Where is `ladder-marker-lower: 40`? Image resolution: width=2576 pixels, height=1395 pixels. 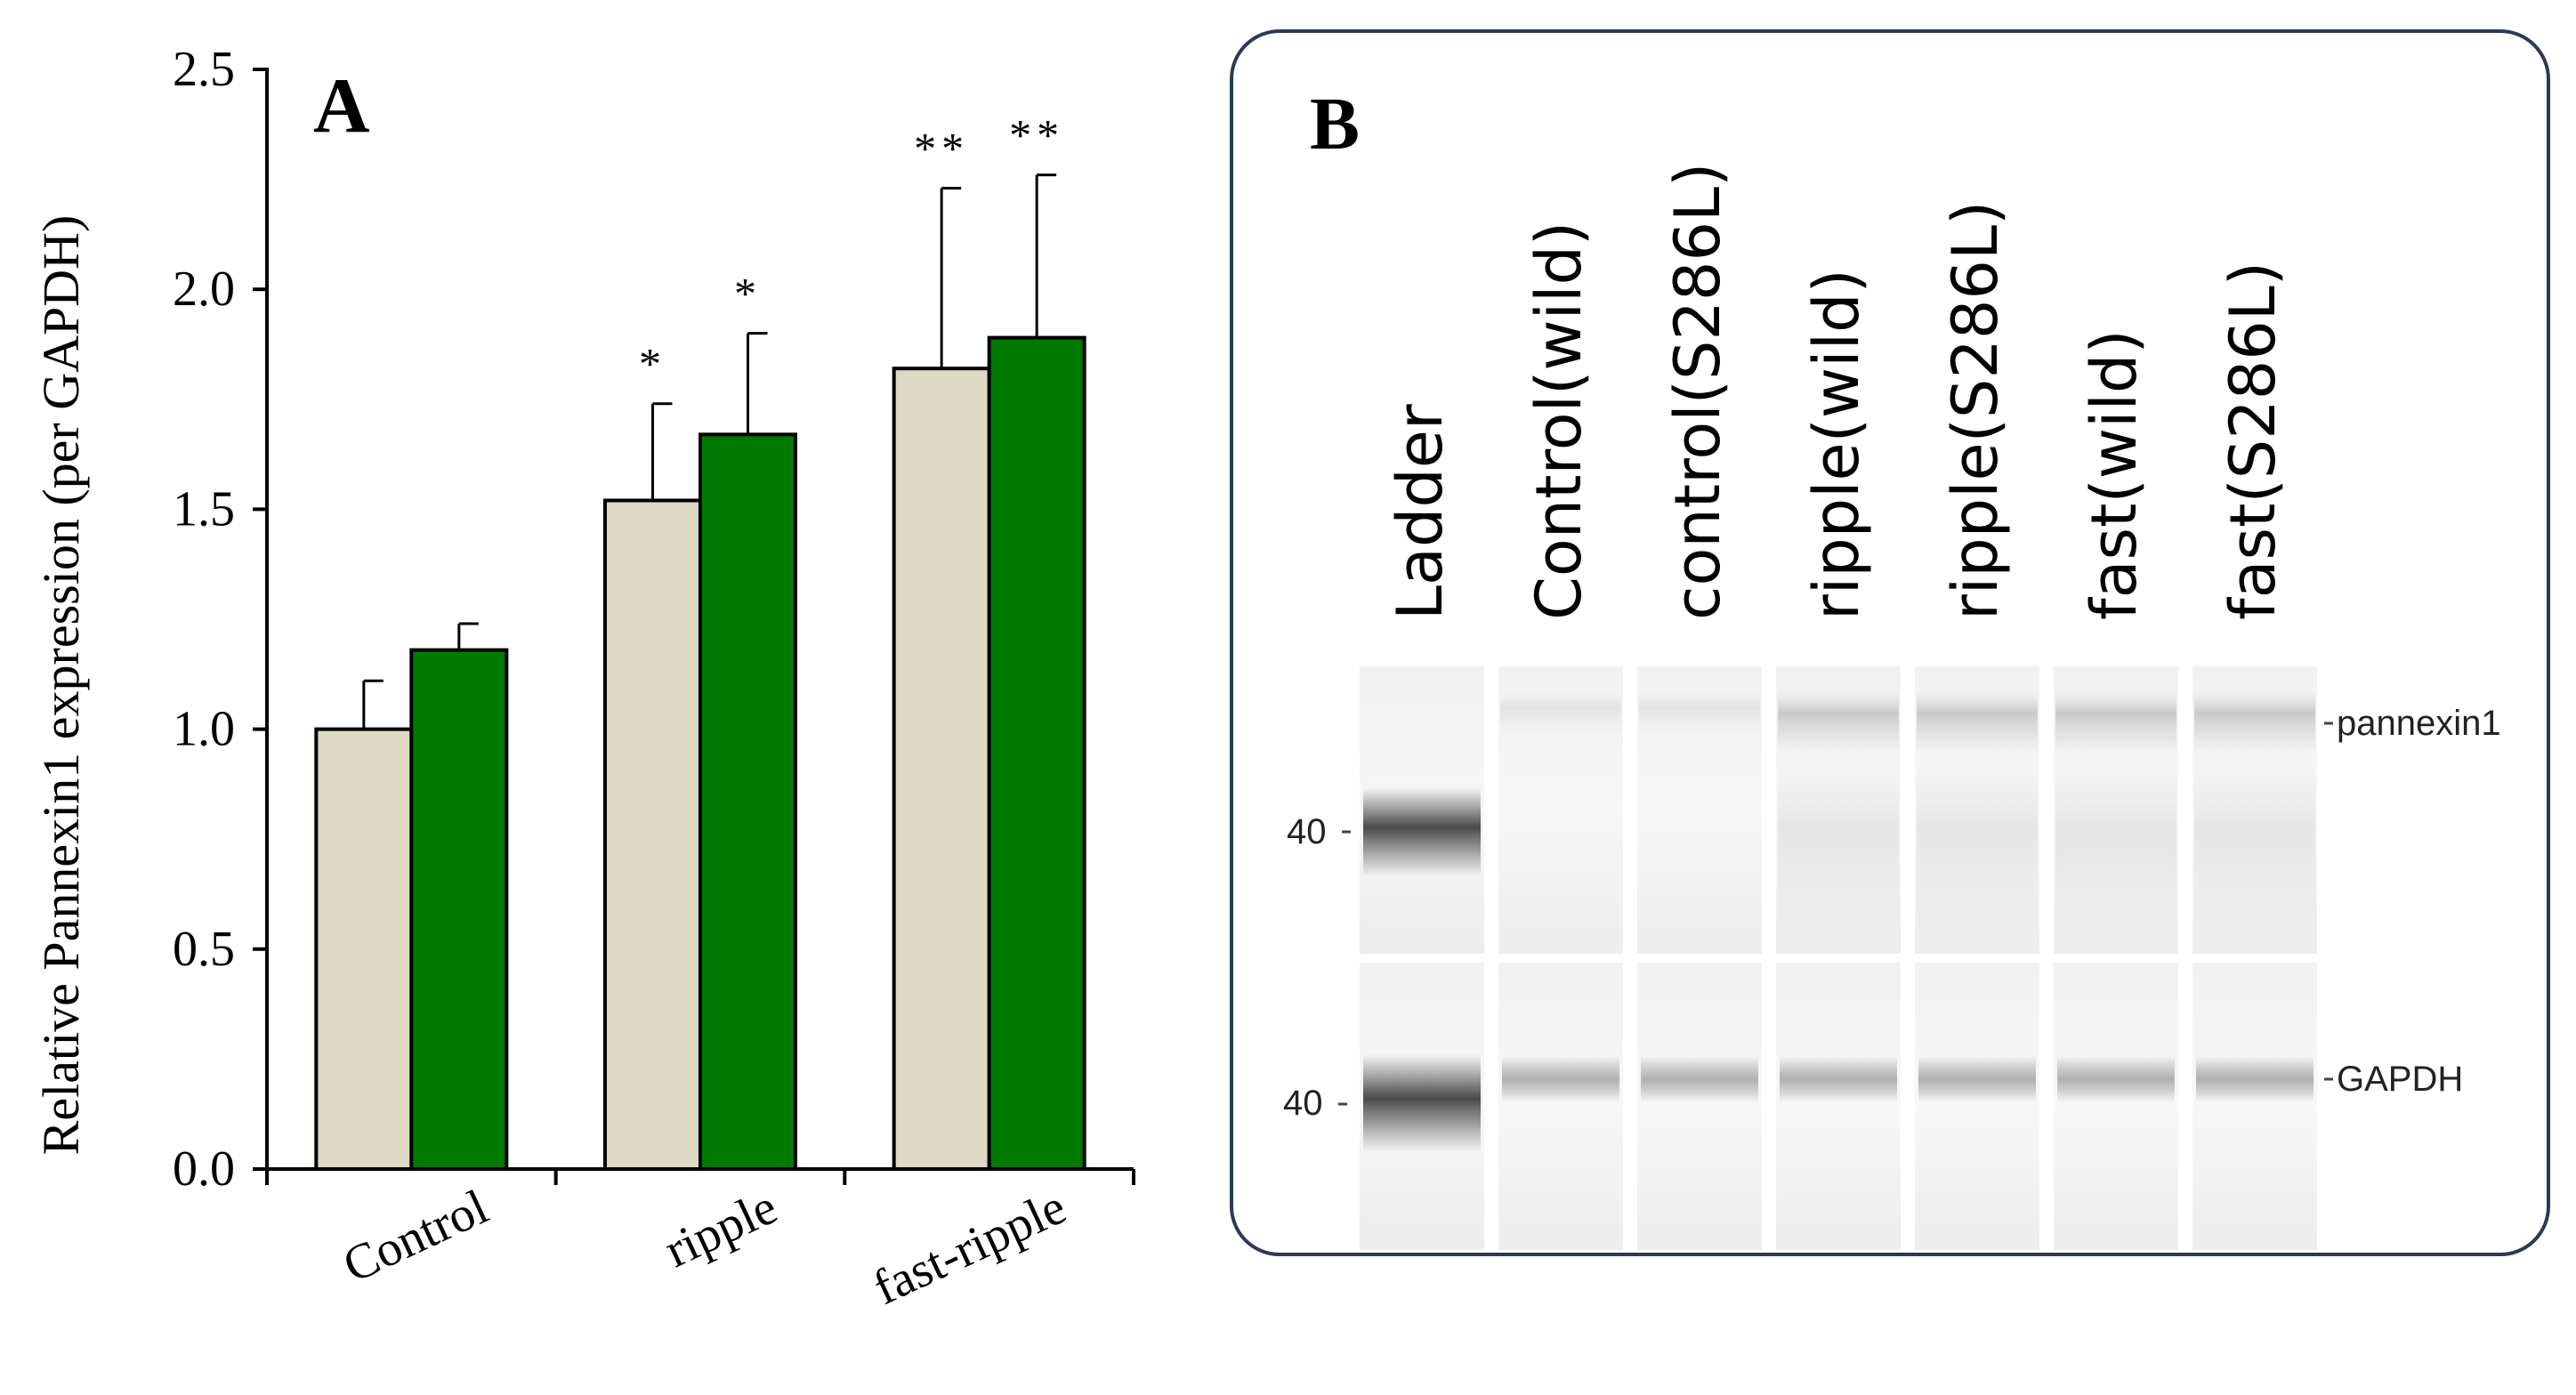 ladder-marker-lower: 40 is located at coordinates (1303, 1103).